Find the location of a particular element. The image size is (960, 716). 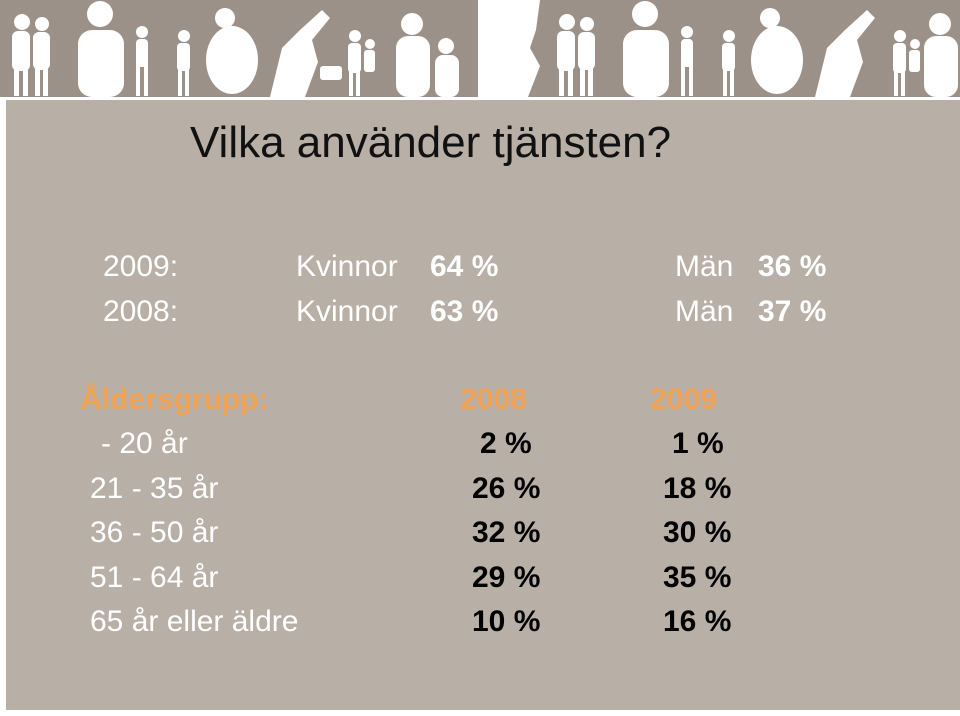

age-value-2009: 35 % is located at coordinates (697, 577).